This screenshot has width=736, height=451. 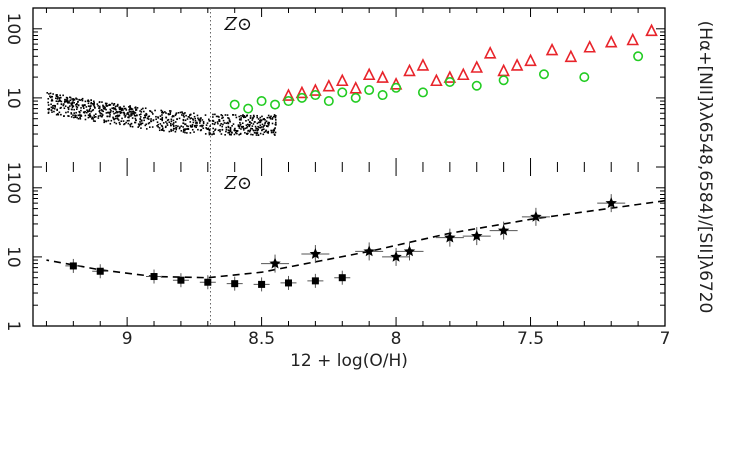 I want to click on x-tick-label: 9, so click(x=127, y=339).